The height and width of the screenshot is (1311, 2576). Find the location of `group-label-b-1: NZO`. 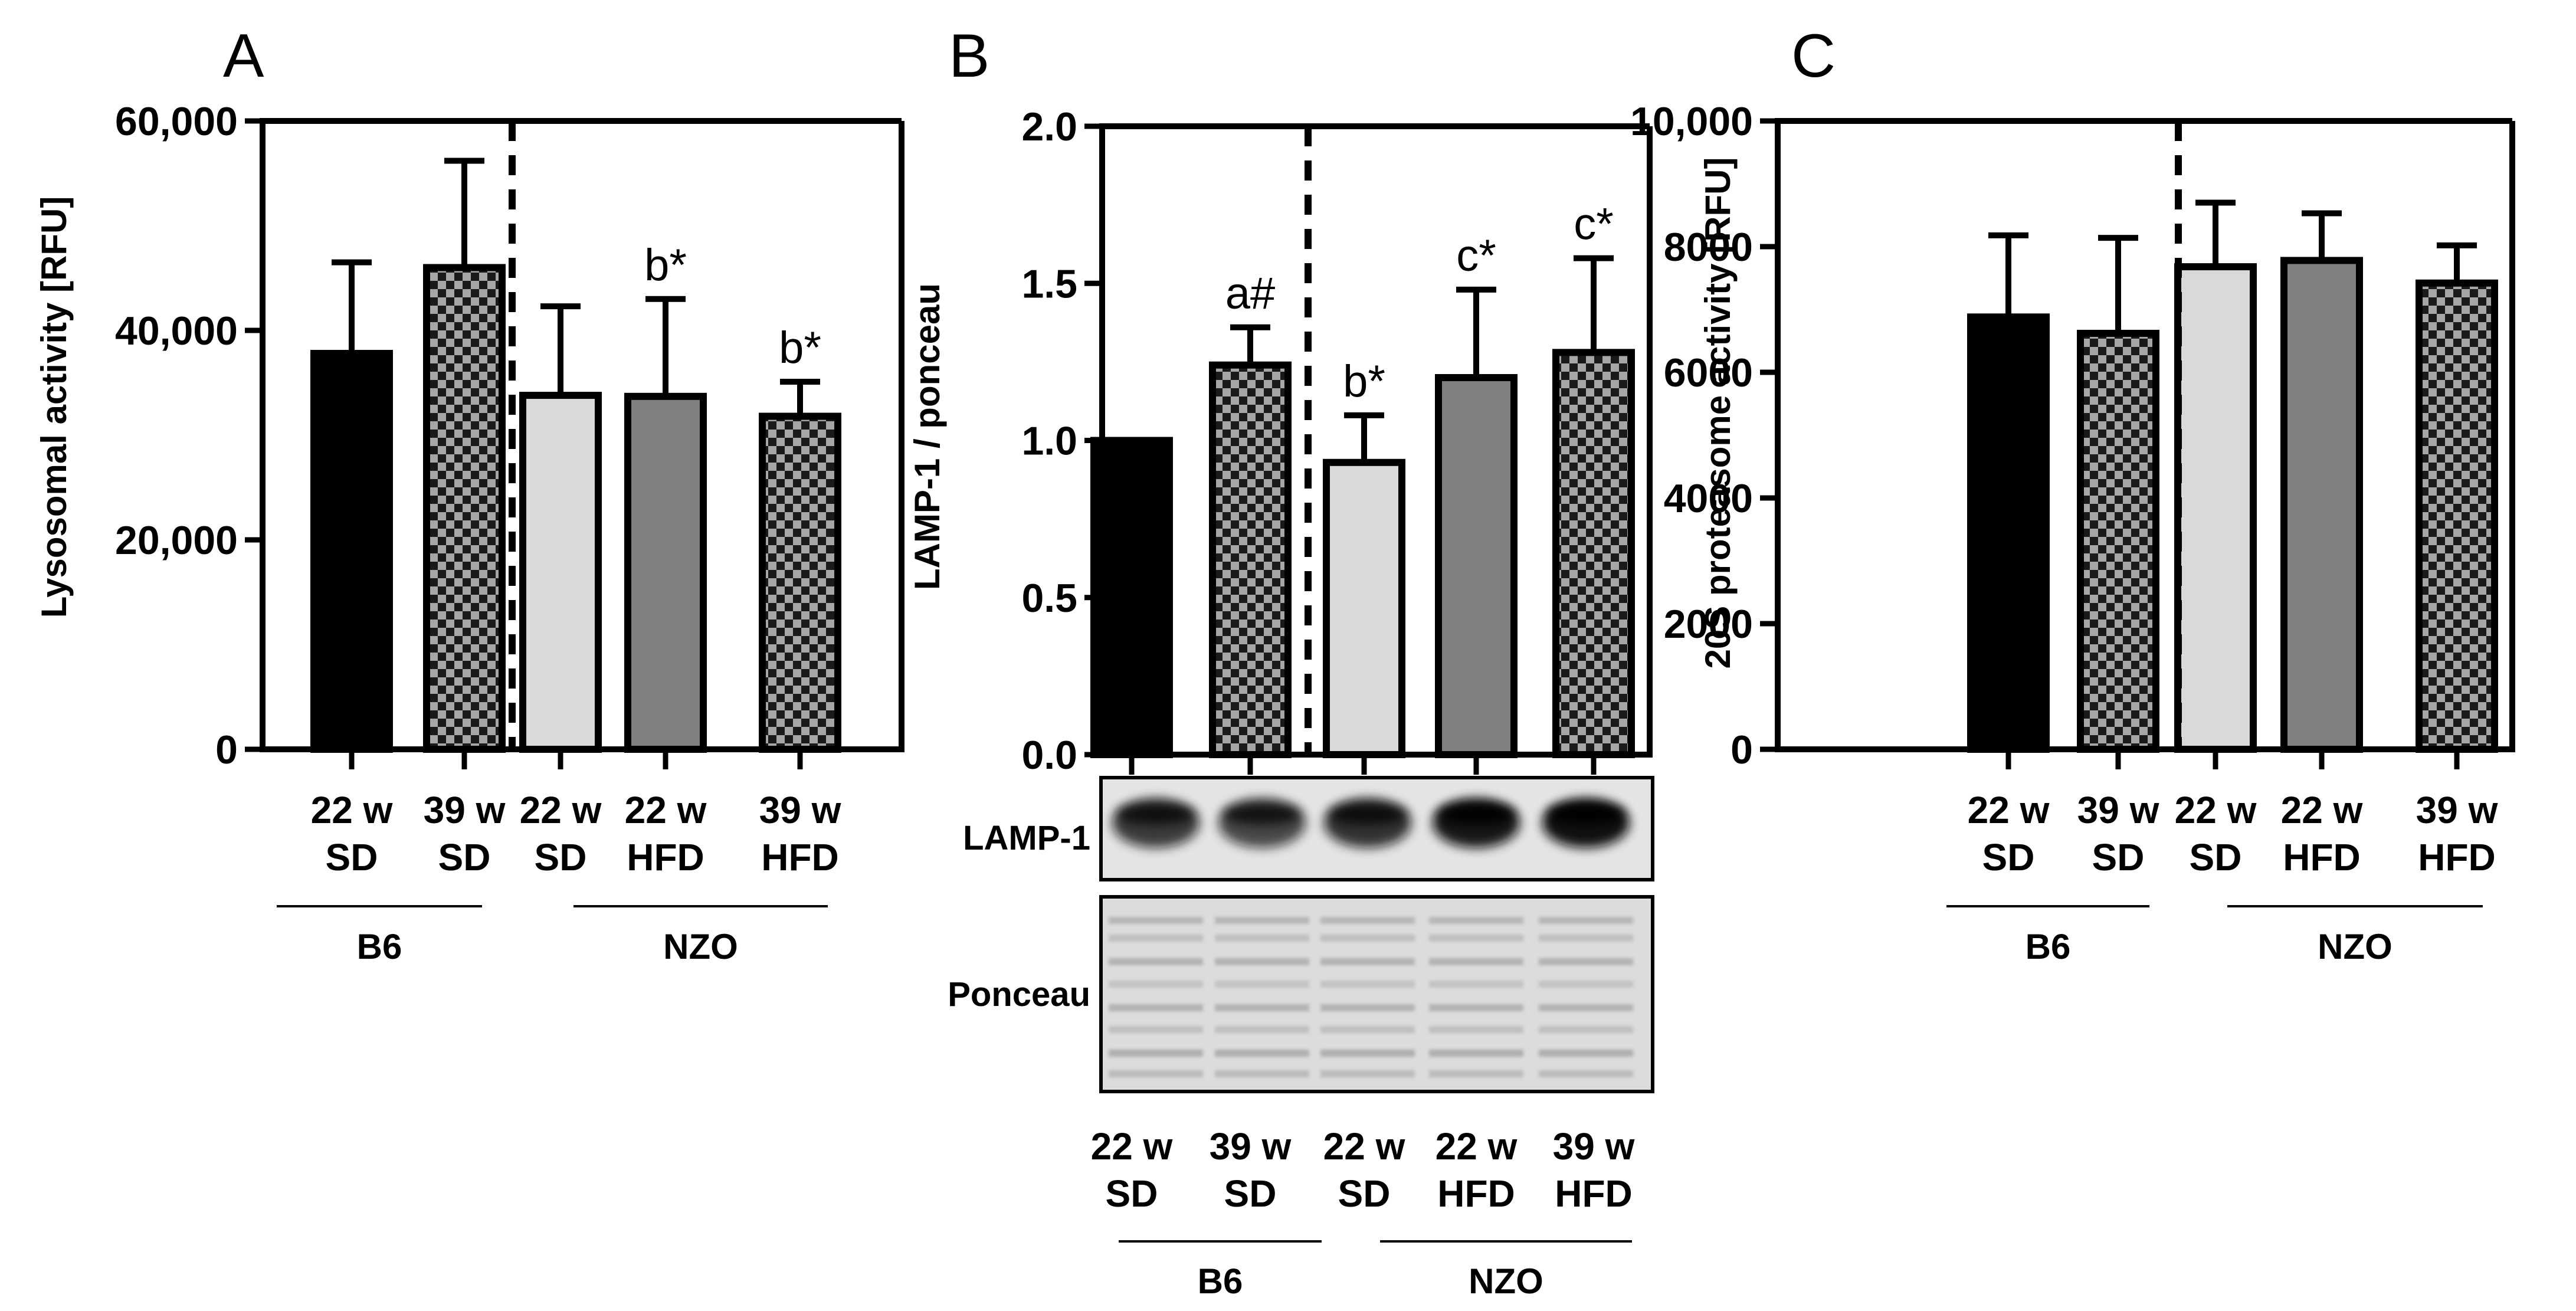

group-label-b-1: NZO is located at coordinates (1506, 1281).